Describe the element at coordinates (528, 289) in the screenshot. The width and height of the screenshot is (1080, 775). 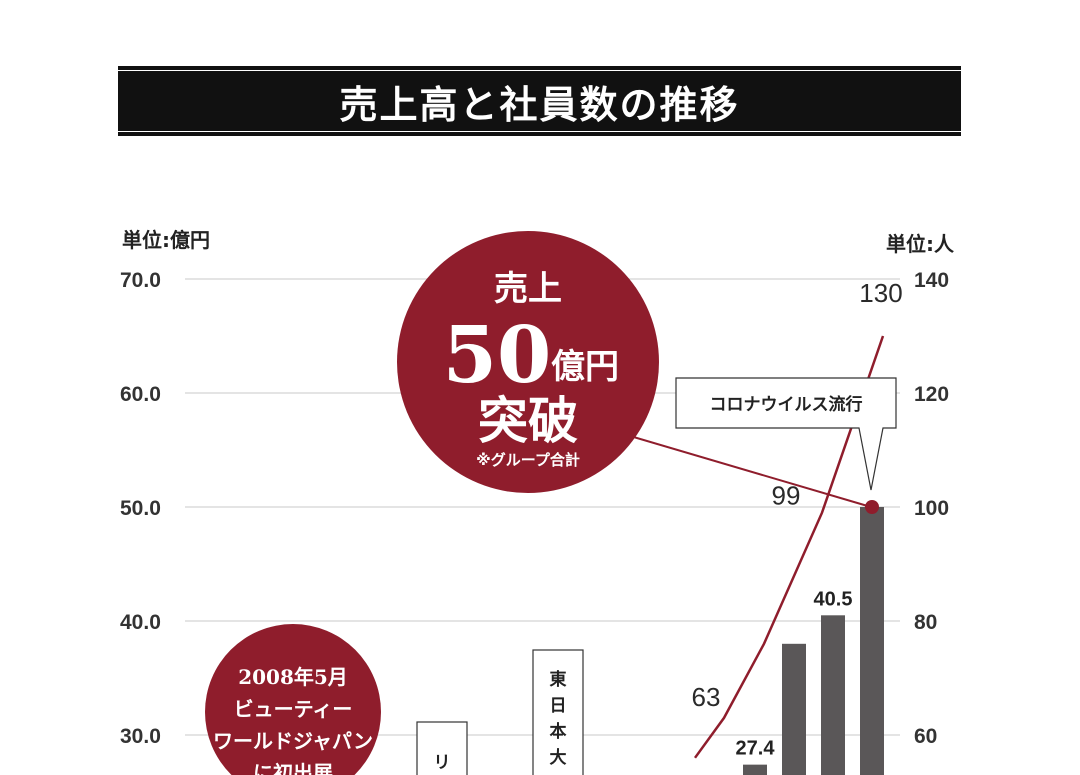
I see `callout-line1: 売上` at that location.